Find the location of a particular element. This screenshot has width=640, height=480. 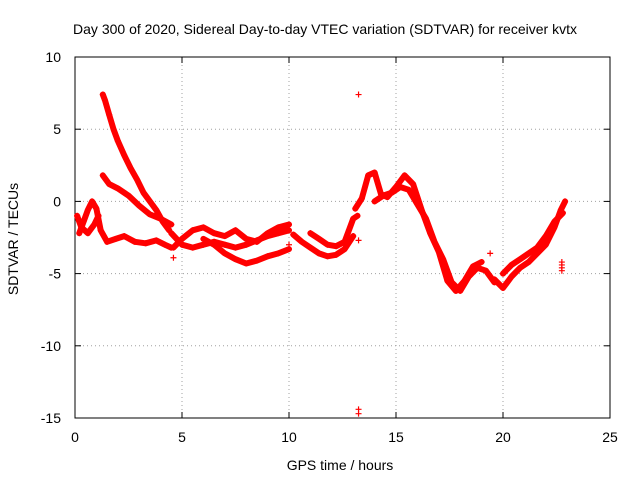

y-axis-label: SDTVAR / TECUs is located at coordinates (13, 239).